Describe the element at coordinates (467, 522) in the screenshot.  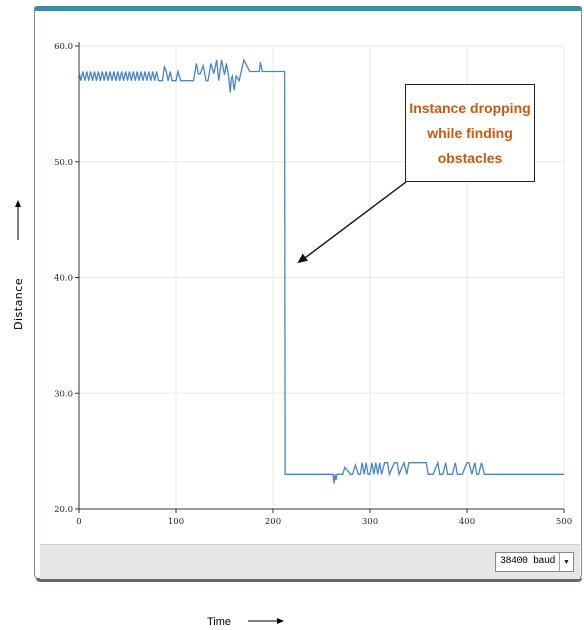
I see `x-tick-label: 400` at that location.